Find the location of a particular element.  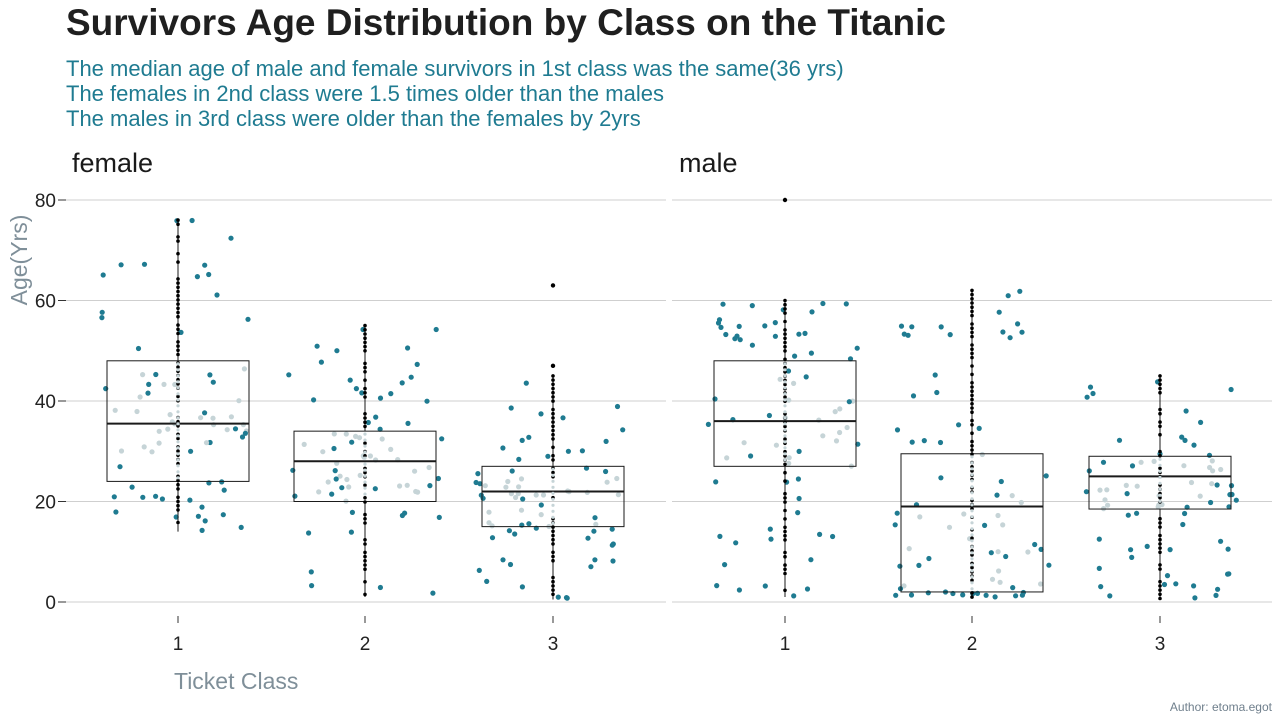

y-tick-label: 0 is located at coordinates (50, 603).